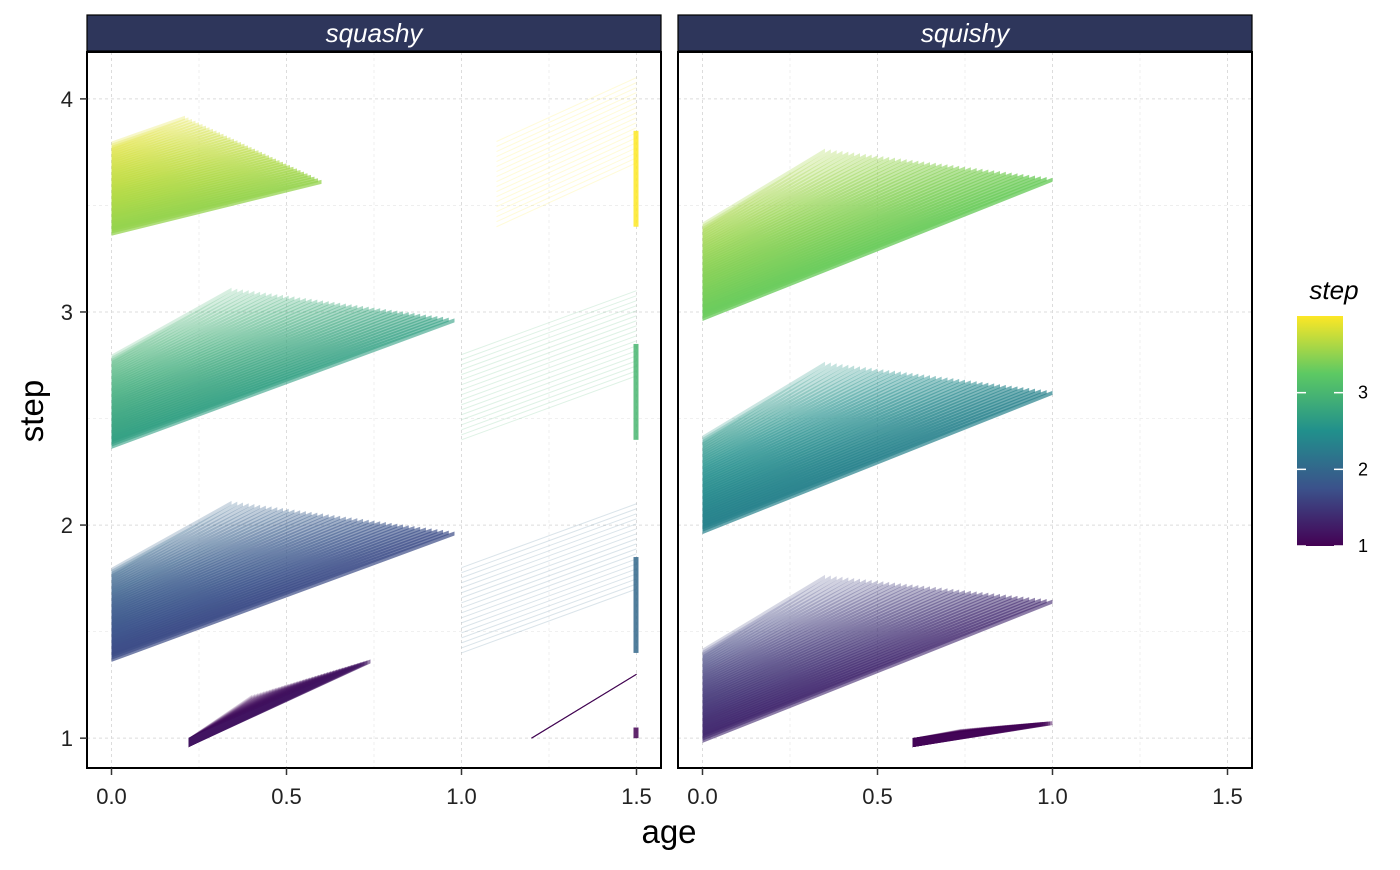 The image size is (1400, 870). What do you see at coordinates (1052, 796) in the screenshot?
I see `x-tick-label: 1.0` at bounding box center [1052, 796].